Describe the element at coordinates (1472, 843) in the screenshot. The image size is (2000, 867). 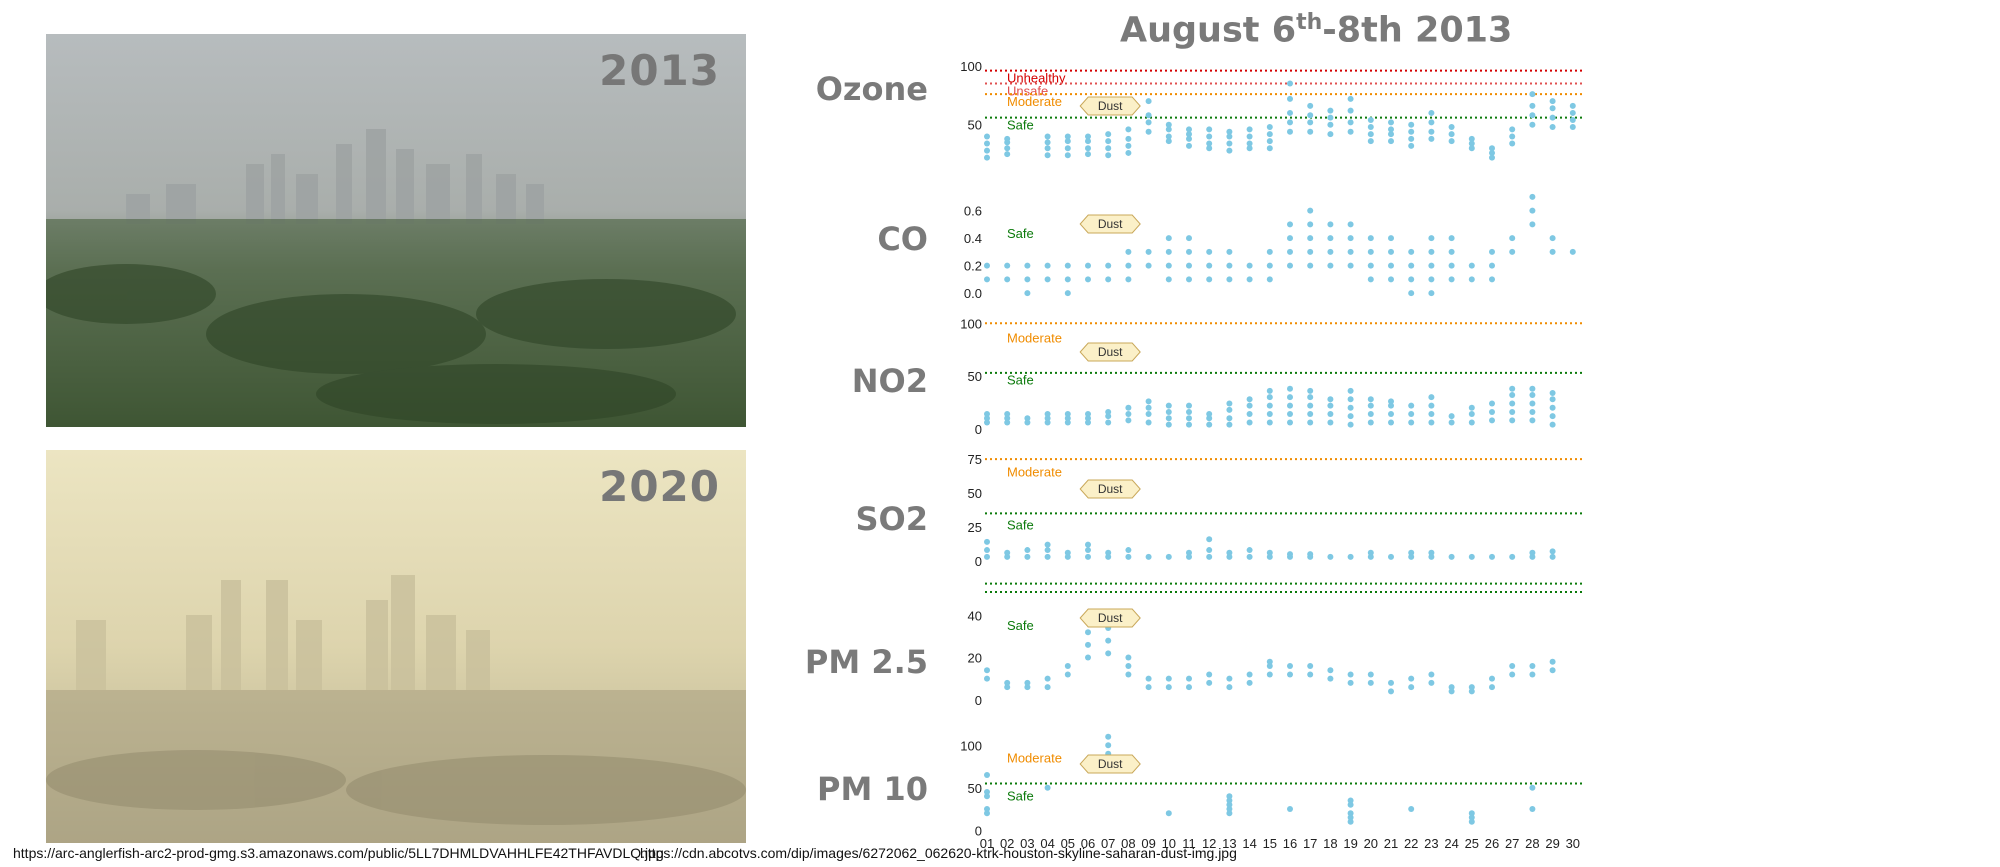
I see `x-tick-label: 25` at that location.